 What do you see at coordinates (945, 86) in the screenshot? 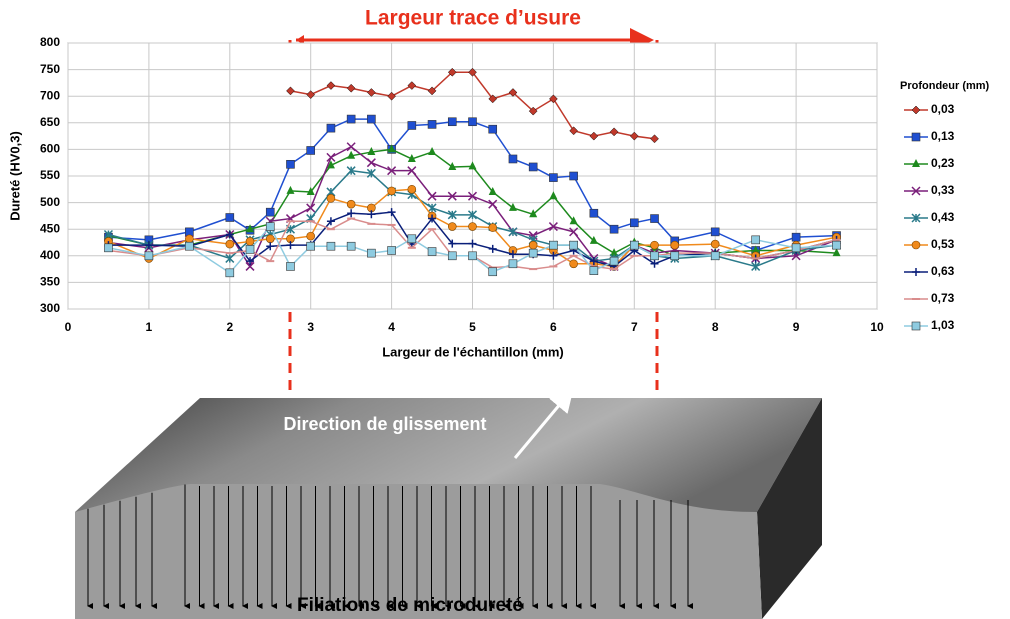
I see `legend-title: Profondeur (mm)` at bounding box center [945, 86].